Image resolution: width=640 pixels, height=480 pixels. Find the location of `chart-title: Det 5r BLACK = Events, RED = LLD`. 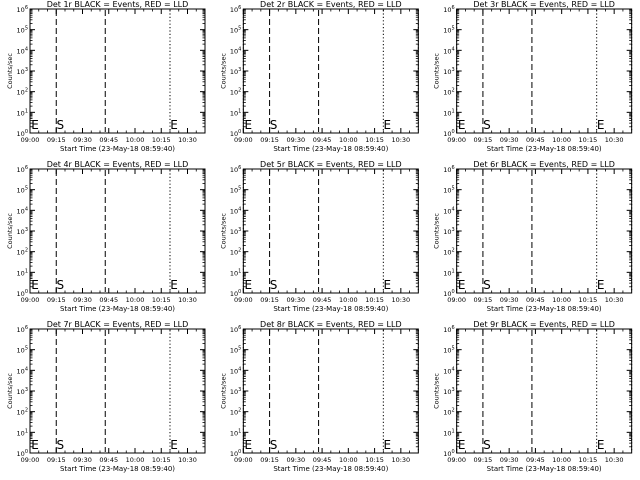

chart-title: Det 5r BLACK = Events, RED = LLD is located at coordinates (331, 164).